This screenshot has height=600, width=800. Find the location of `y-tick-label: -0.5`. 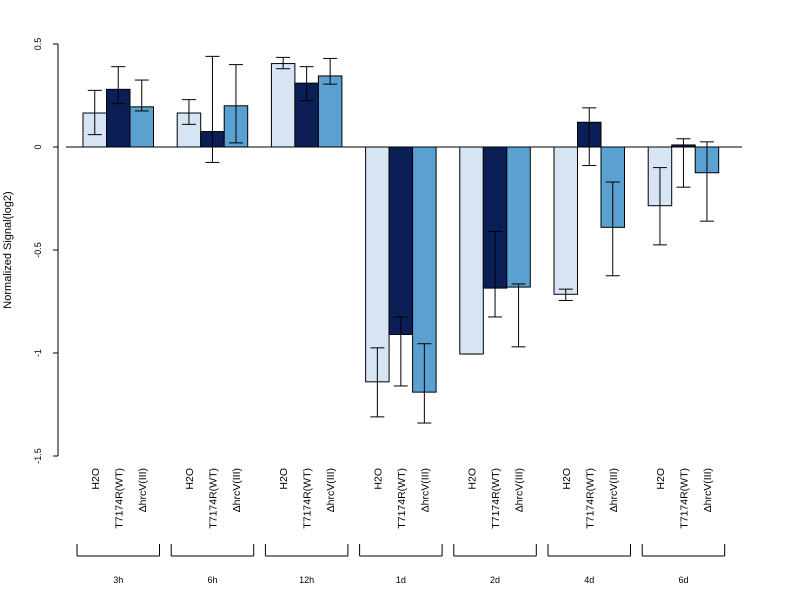

y-tick-label: -0.5 is located at coordinates (38, 250).